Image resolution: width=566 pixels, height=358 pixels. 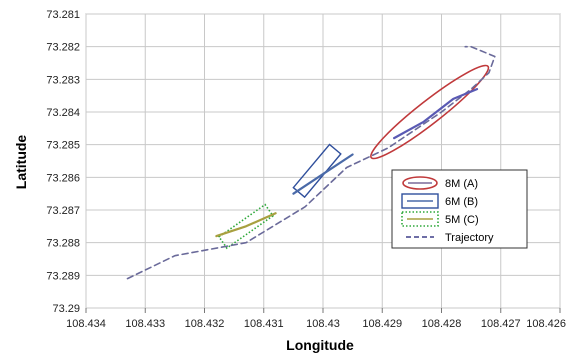 What do you see at coordinates (66, 309) in the screenshot?
I see `y-tick-label: 73.29` at bounding box center [66, 309].